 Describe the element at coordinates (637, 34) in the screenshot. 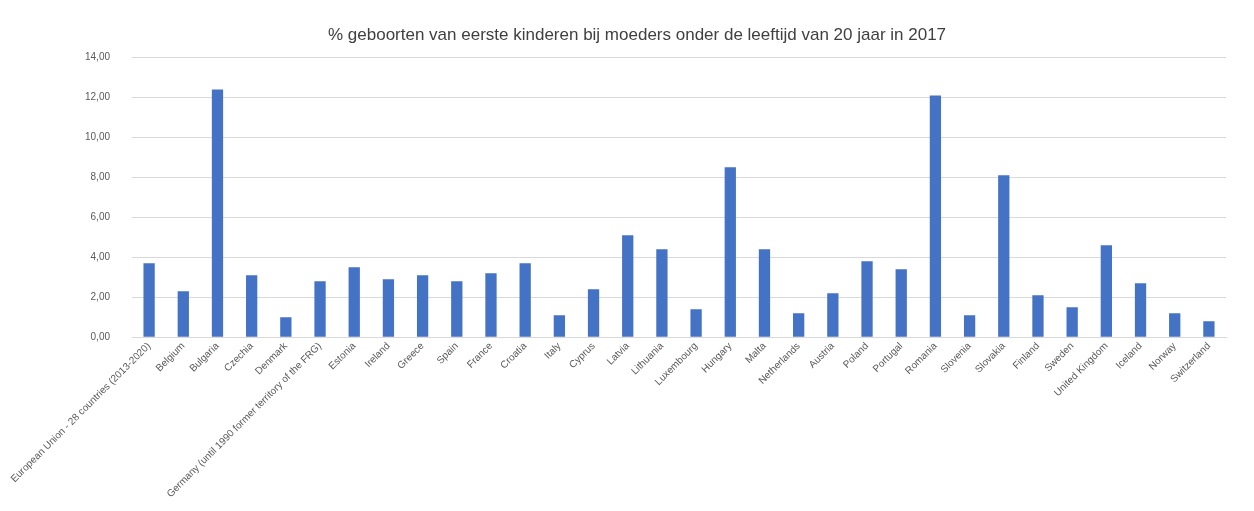

I see `chart-title: % geboorten van eerste kinderen bij moeders onder de leeftijd van 20 jaar in 2017` at that location.